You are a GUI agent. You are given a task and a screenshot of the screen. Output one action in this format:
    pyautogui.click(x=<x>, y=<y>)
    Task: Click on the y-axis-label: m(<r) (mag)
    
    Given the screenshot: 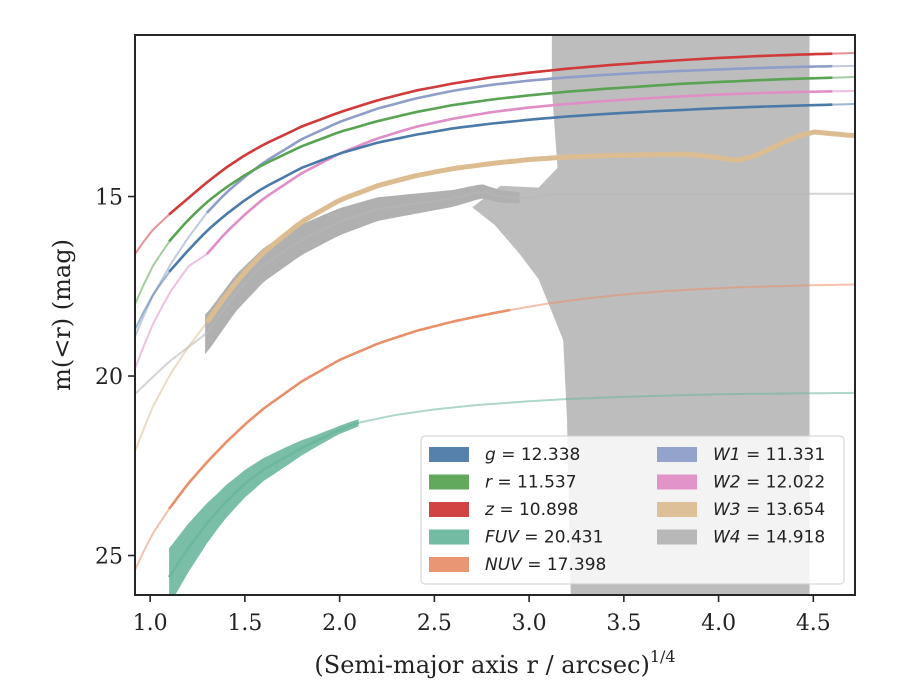 What is the action you would take?
    pyautogui.click(x=62, y=315)
    